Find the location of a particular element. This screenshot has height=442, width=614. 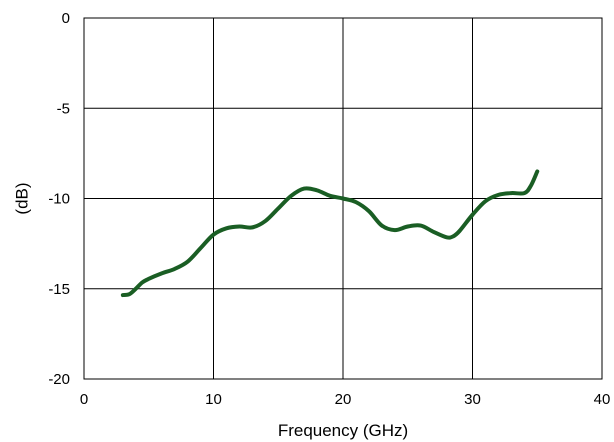

y-axis-title: (dB) is located at coordinates (22, 198).